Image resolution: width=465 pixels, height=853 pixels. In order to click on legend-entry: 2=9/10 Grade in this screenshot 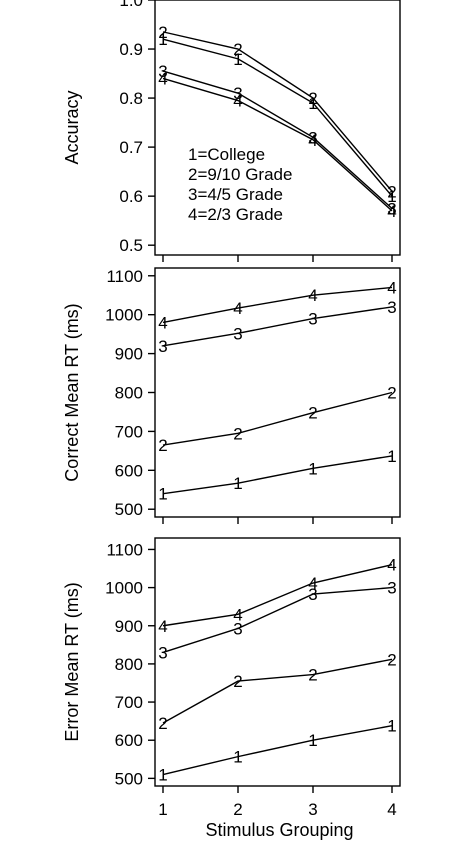, I will do `click(240, 174)`.